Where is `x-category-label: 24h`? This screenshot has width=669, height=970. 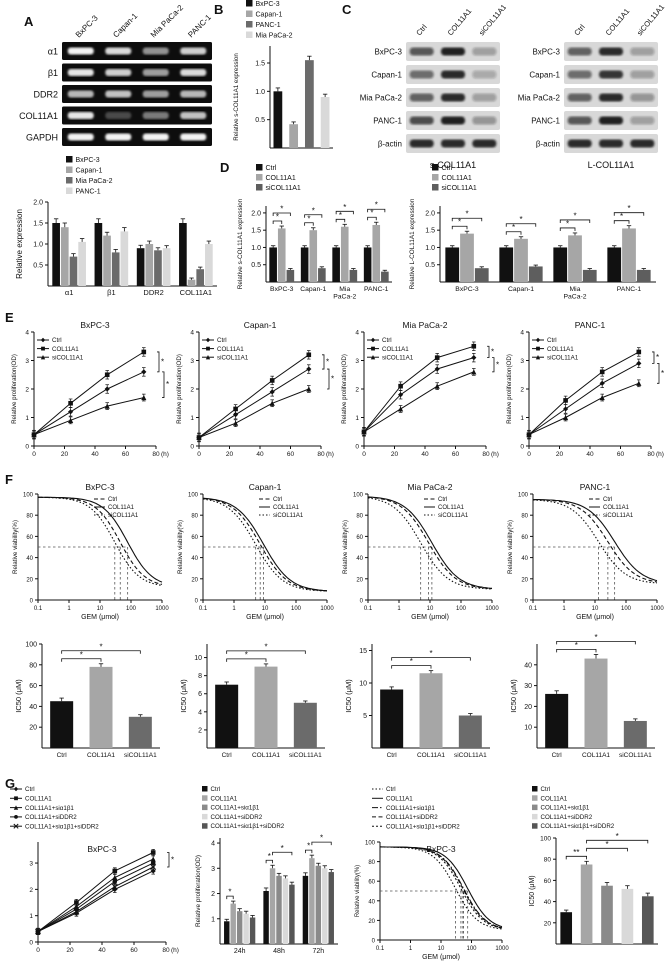 x-category-label: 24h is located at coordinates (240, 951).